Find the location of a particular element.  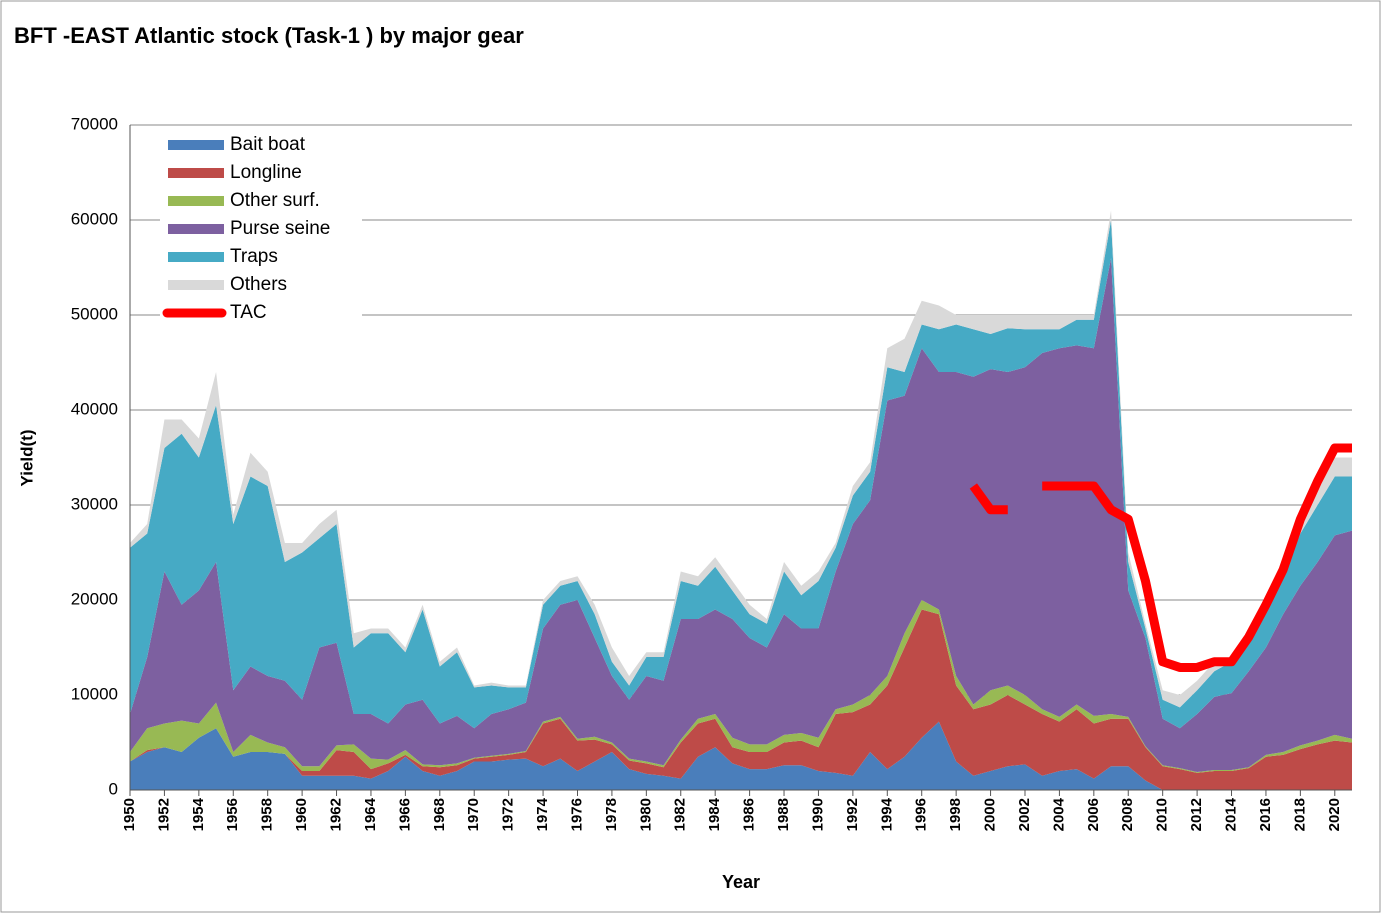

y-tick-label: 50000 is located at coordinates (94, 313).